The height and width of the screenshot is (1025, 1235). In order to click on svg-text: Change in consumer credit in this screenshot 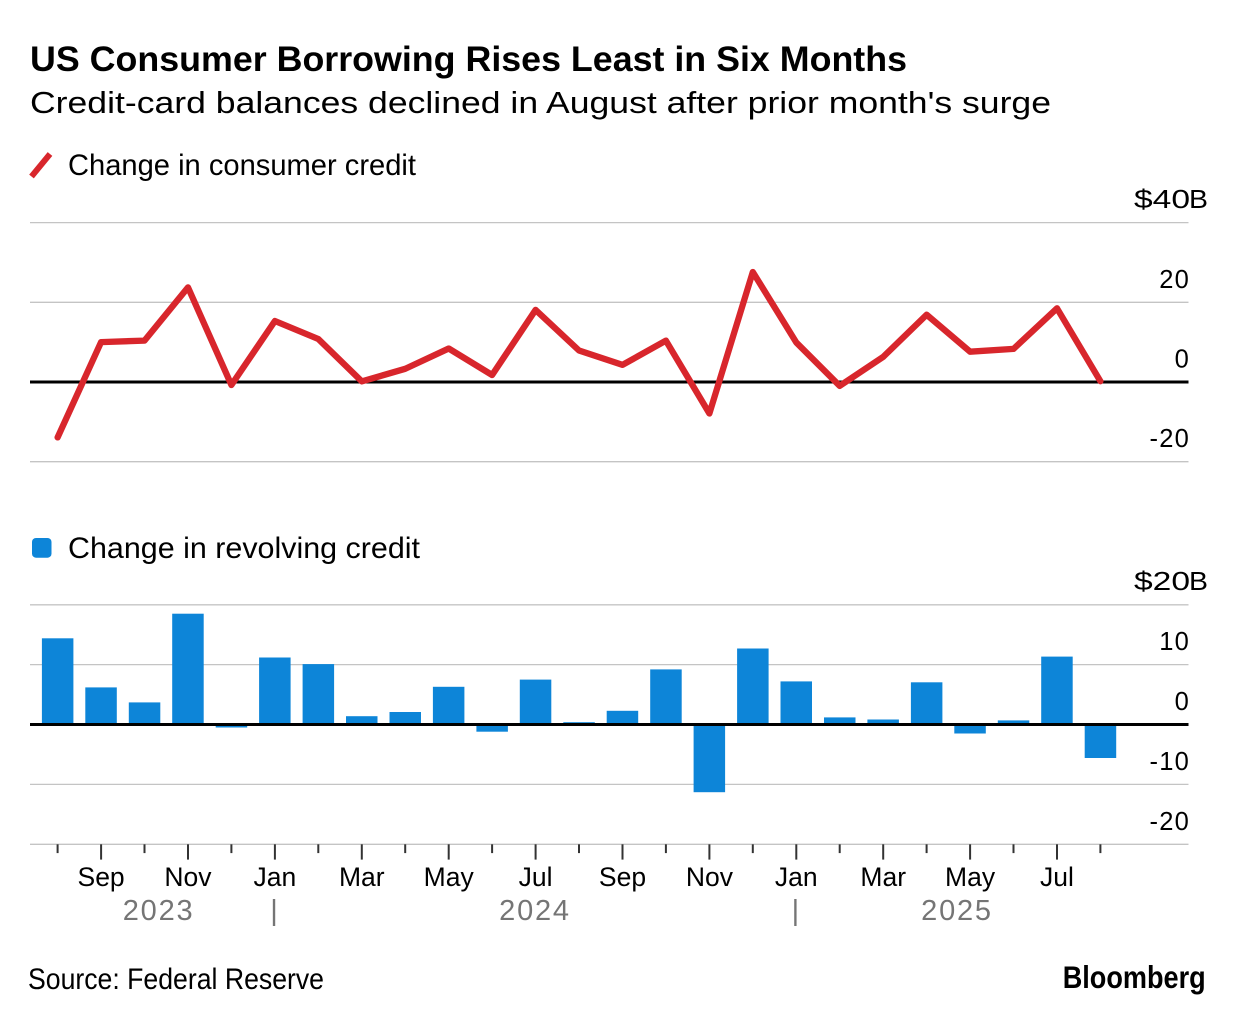, I will do `click(242, 165)`.